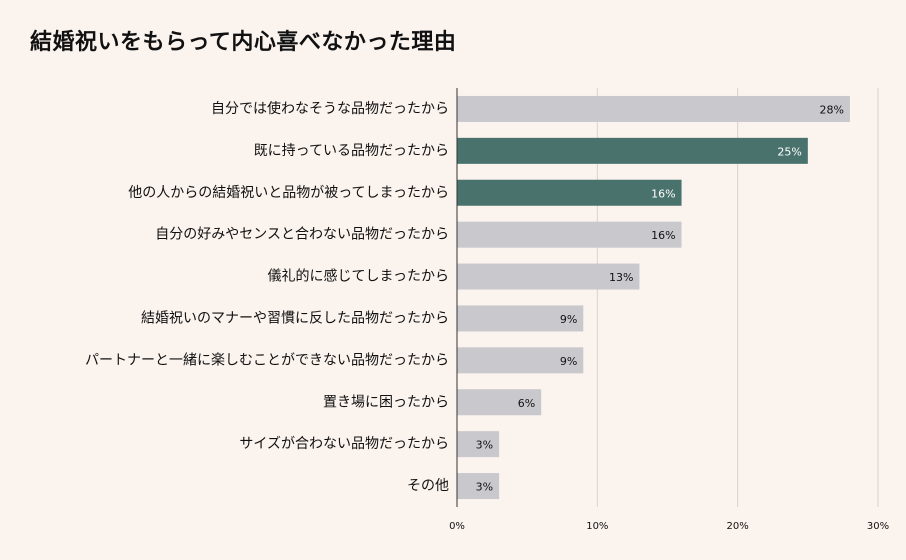  I want to click on category-label: 結婚祝いのマナーや習慣に反した品物だったから, so click(295, 317).